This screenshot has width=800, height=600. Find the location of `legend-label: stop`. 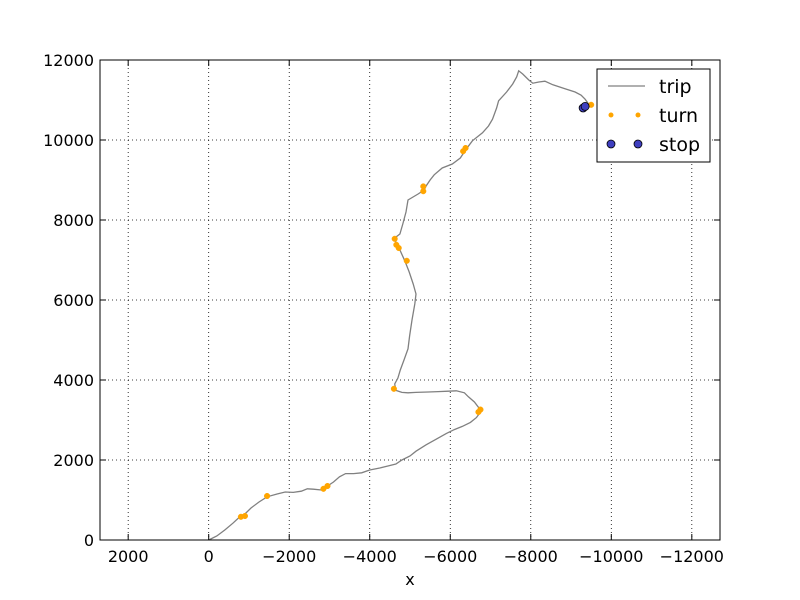

legend-label: stop is located at coordinates (679, 145).